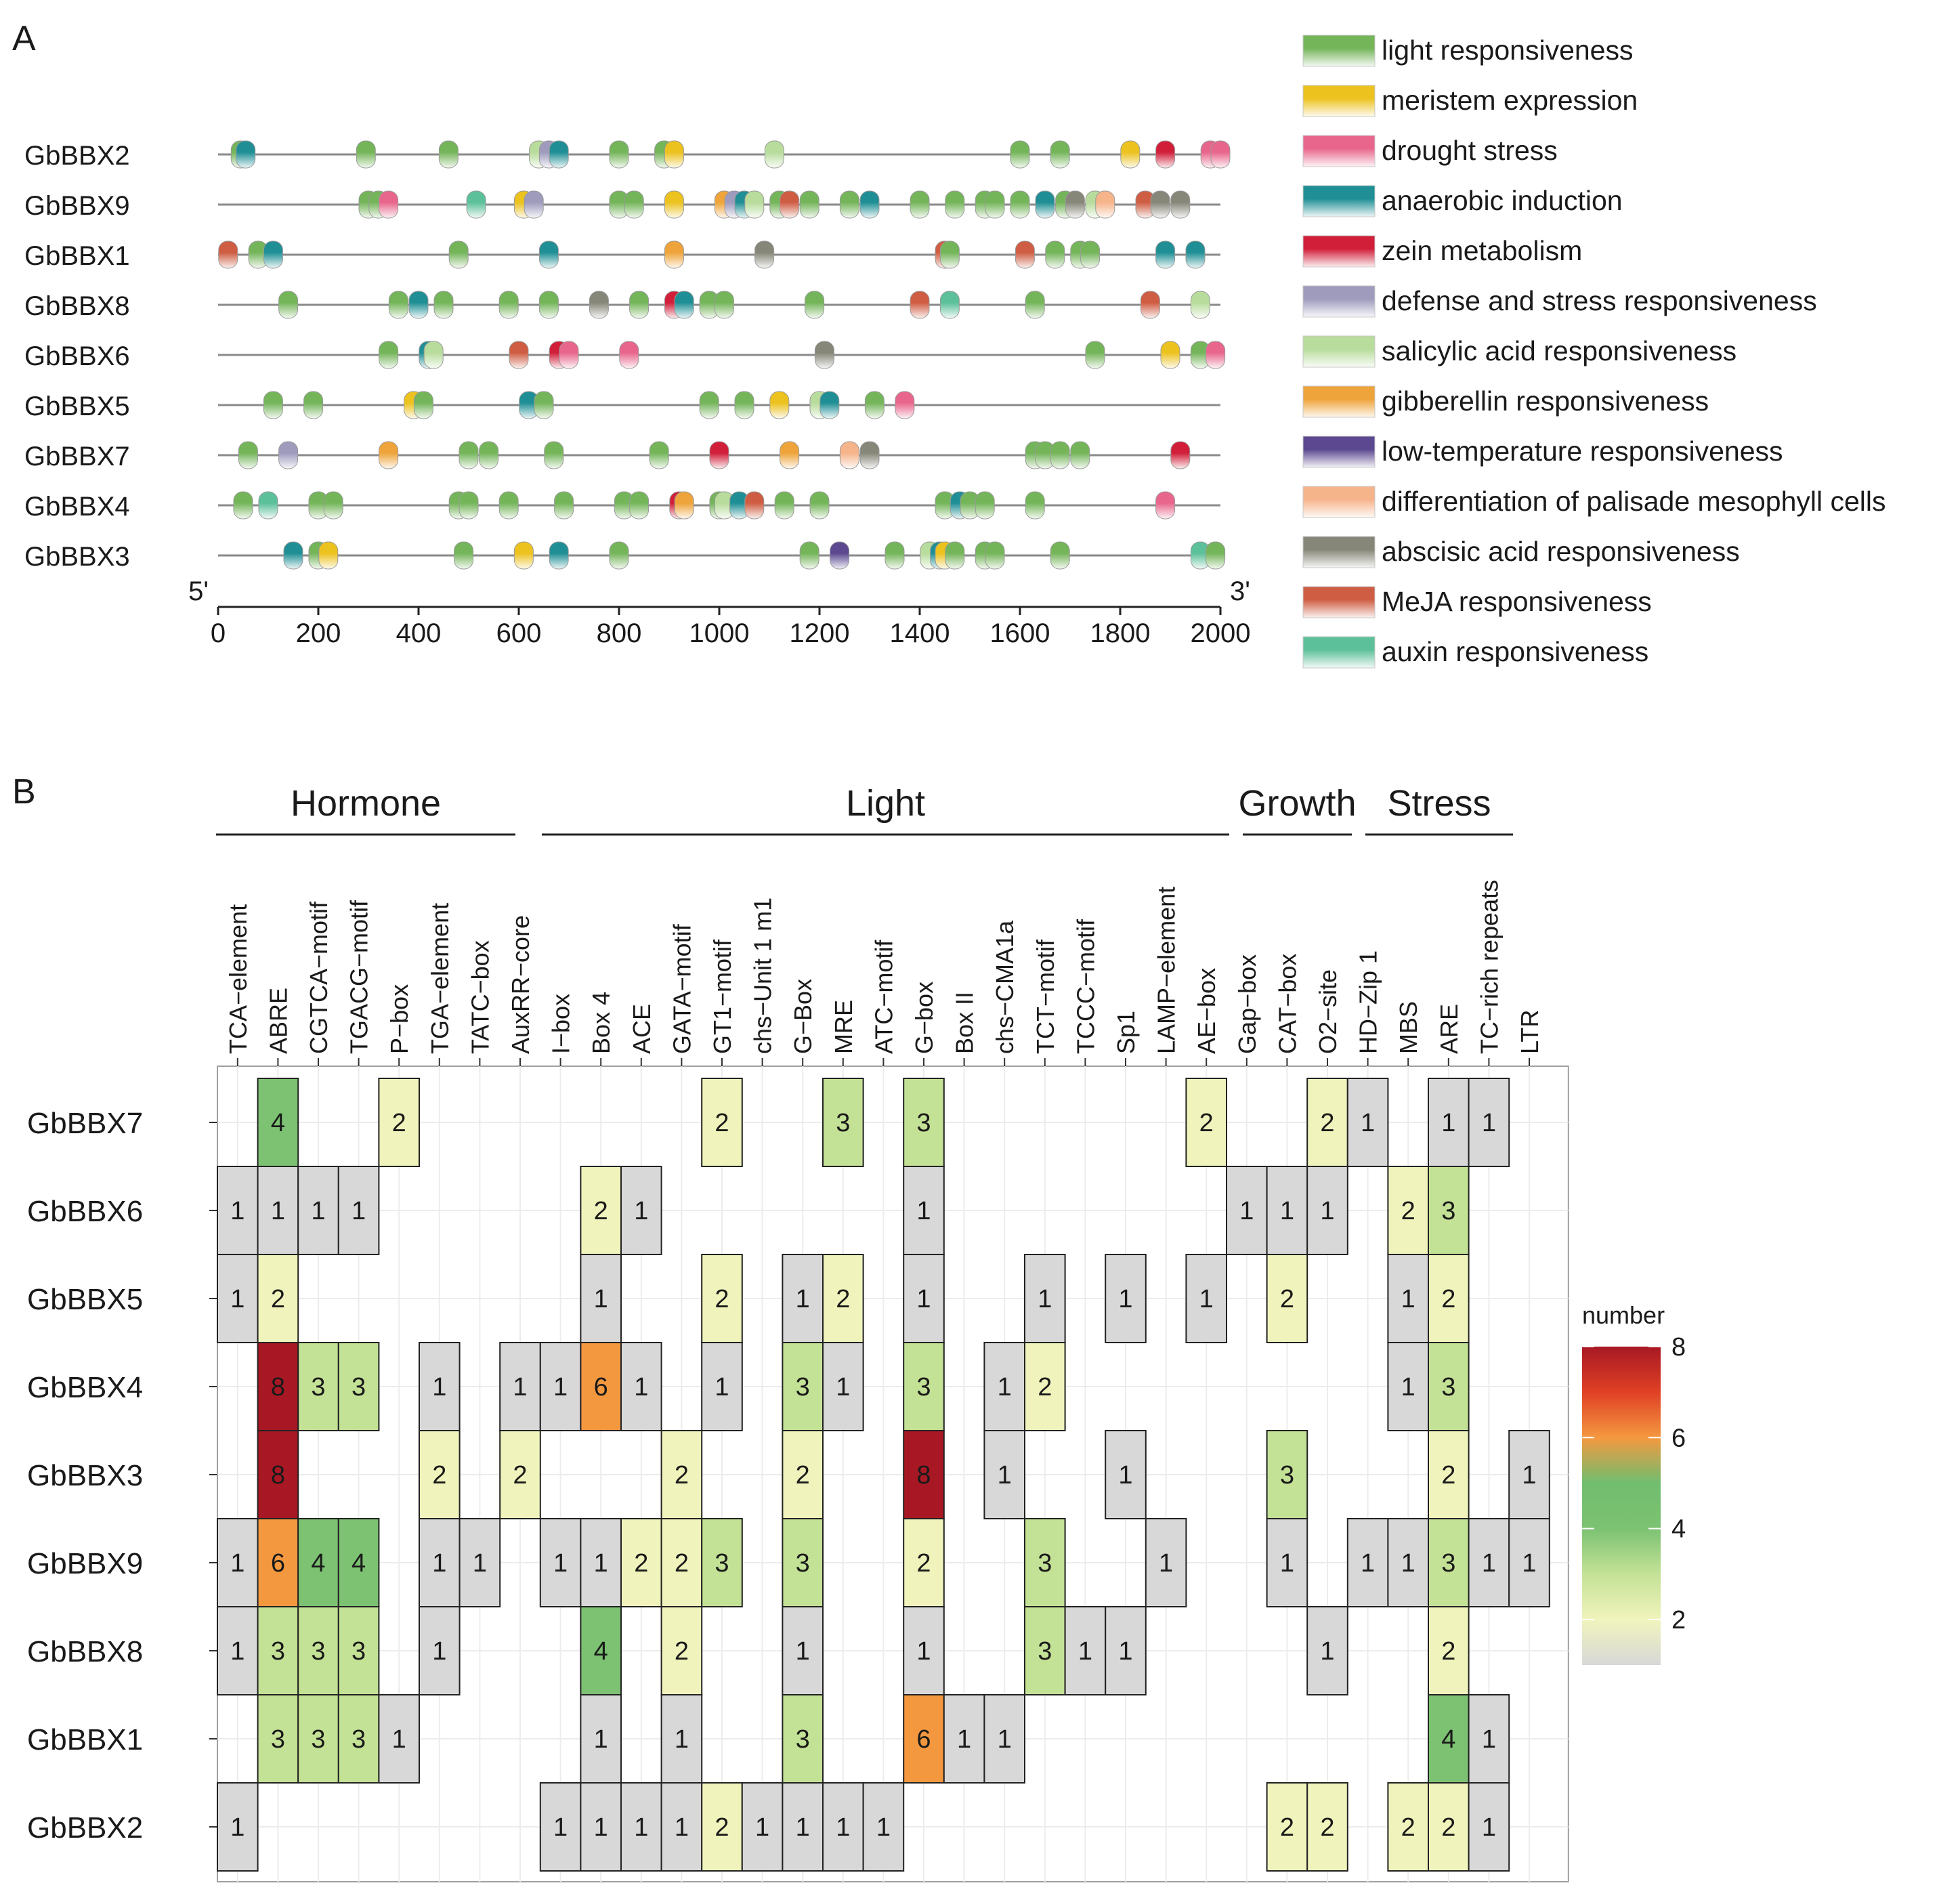 The width and height of the screenshot is (1960, 1898). I want to click on row-label-gbbbx7: GbBBX7, so click(85, 1123).